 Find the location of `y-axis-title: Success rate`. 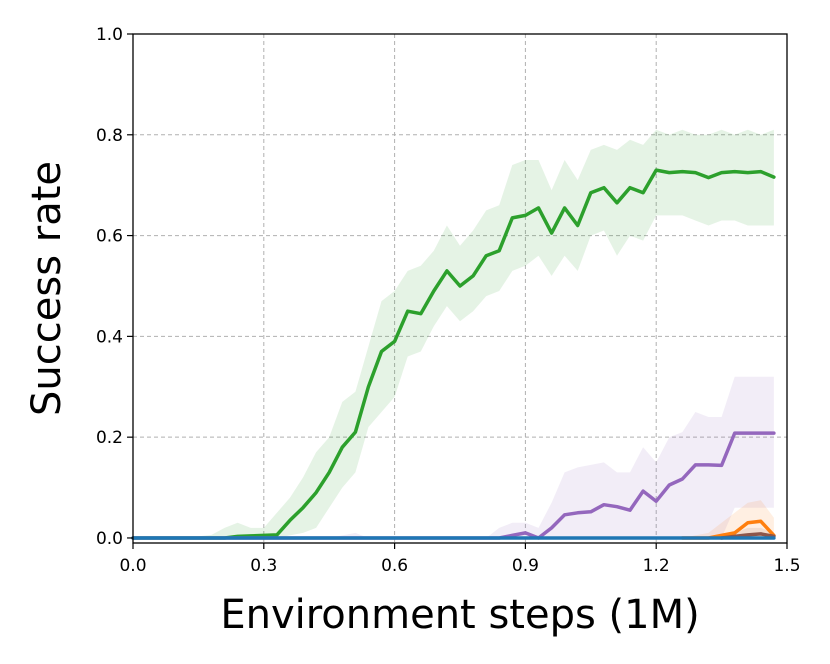

y-axis-title: Success rate is located at coordinates (47, 288).